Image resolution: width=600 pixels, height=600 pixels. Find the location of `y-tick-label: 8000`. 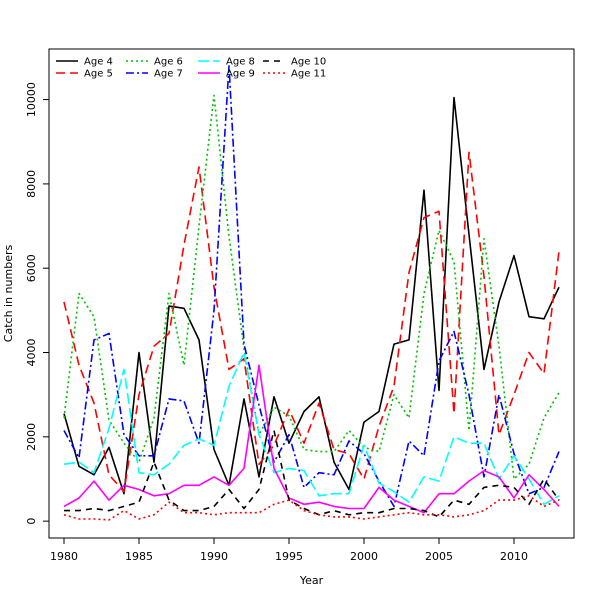

y-tick-label: 8000 is located at coordinates (31, 184).